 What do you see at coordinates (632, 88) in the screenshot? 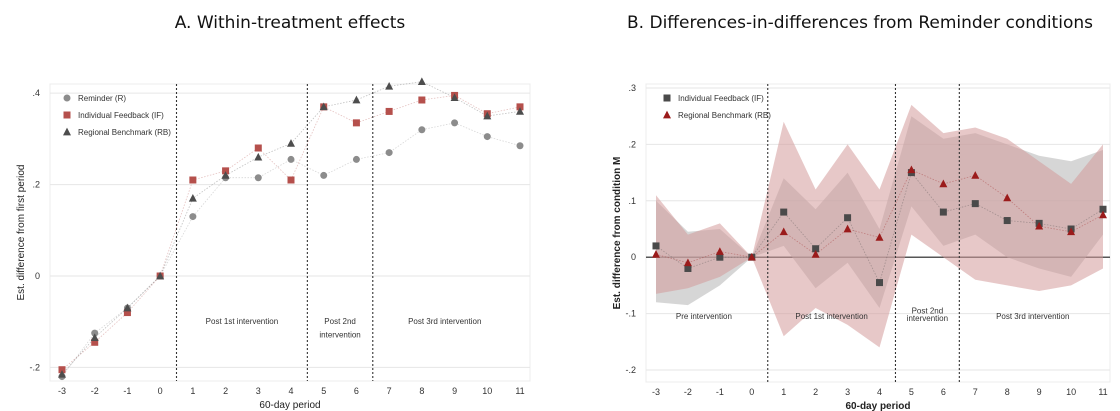
I see `y-tick-label: .3` at bounding box center [632, 88].